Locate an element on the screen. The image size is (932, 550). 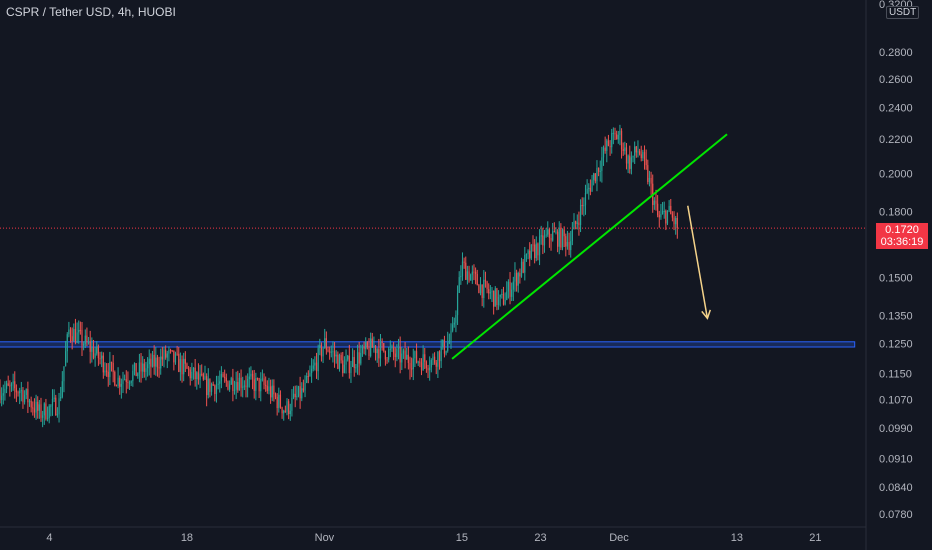
y-tick-label: 0.0840 is located at coordinates (896, 488).